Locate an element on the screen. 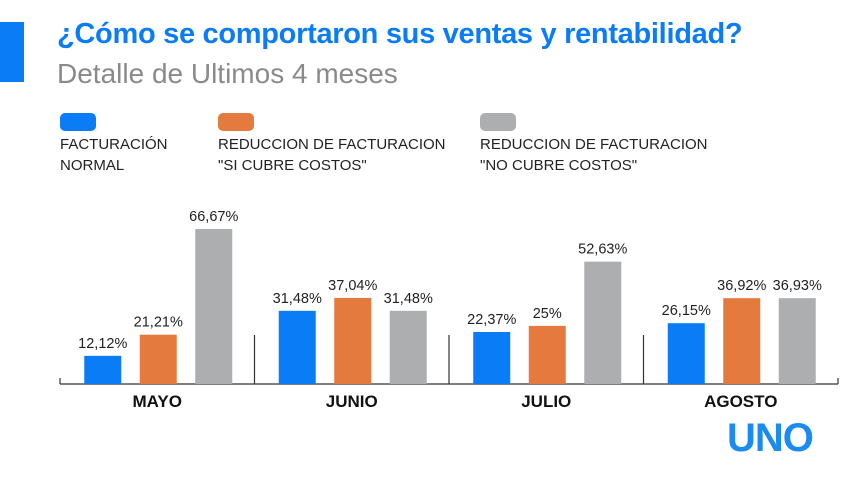 The width and height of the screenshot is (857, 484). category-label: AGOSTO is located at coordinates (740, 401).